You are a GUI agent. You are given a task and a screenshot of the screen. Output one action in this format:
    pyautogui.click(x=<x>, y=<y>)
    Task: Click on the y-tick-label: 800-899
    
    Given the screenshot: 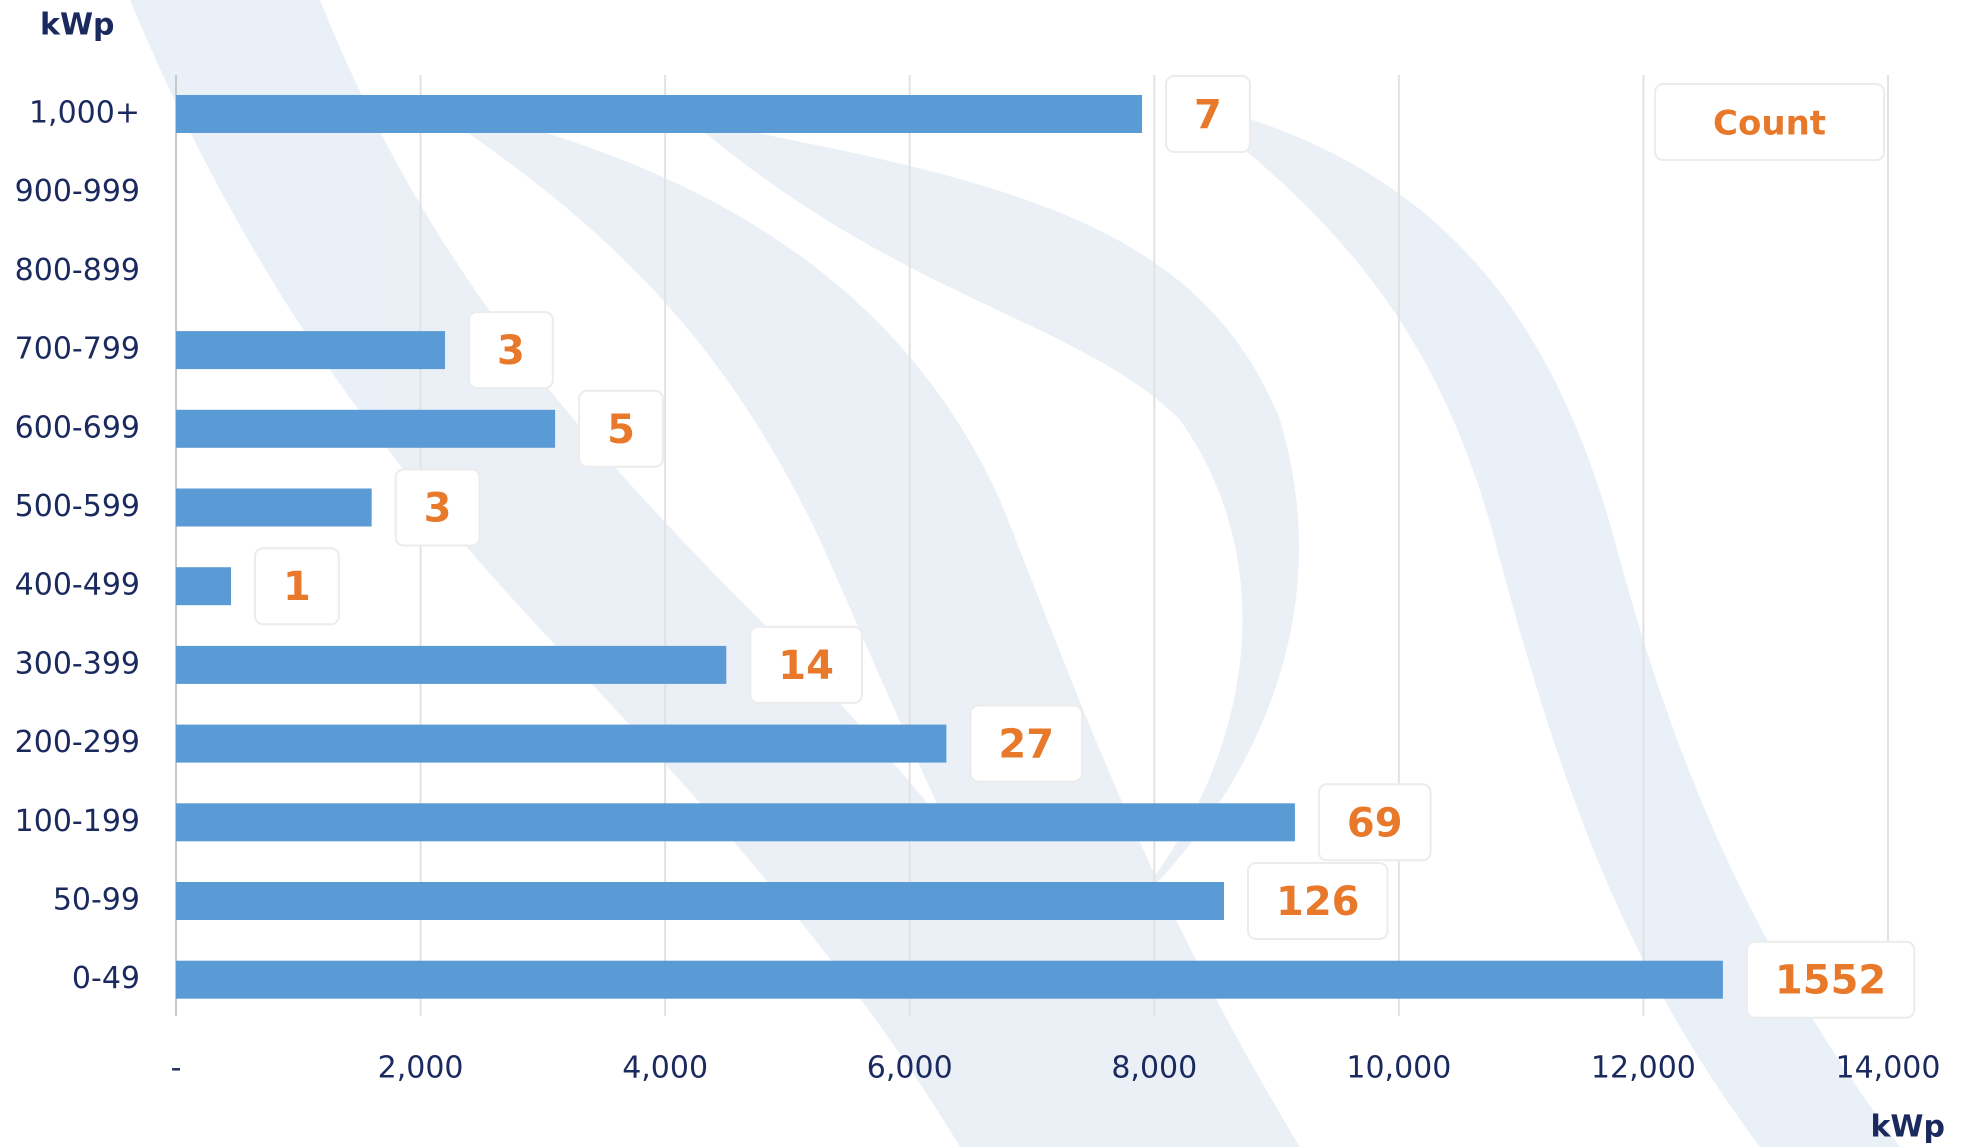 What is the action you would take?
    pyautogui.click(x=77, y=270)
    